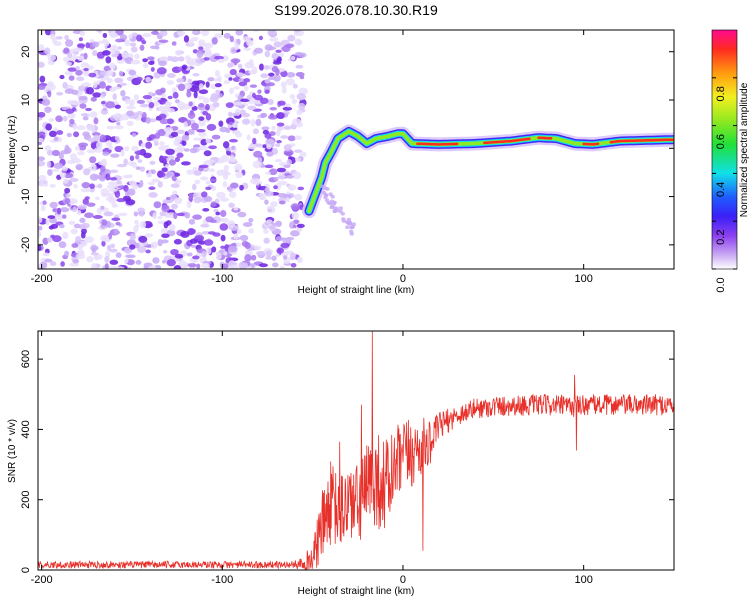 The image size is (750, 600). What do you see at coordinates (721, 93) in the screenshot?
I see `colorbar-tick-label: 0.8` at bounding box center [721, 93].